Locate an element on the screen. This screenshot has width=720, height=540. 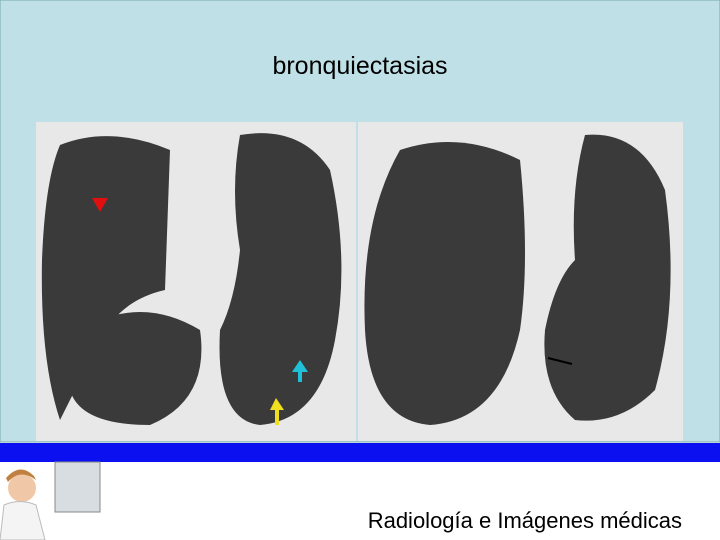
footer-text: Radiología e Imágenes médicas is located at coordinates (524, 520).